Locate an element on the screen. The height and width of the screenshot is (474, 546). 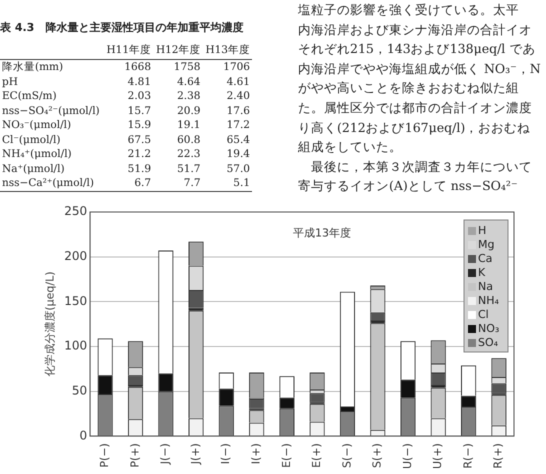
x-tick-label: I(−) is located at coordinates (225, 453).